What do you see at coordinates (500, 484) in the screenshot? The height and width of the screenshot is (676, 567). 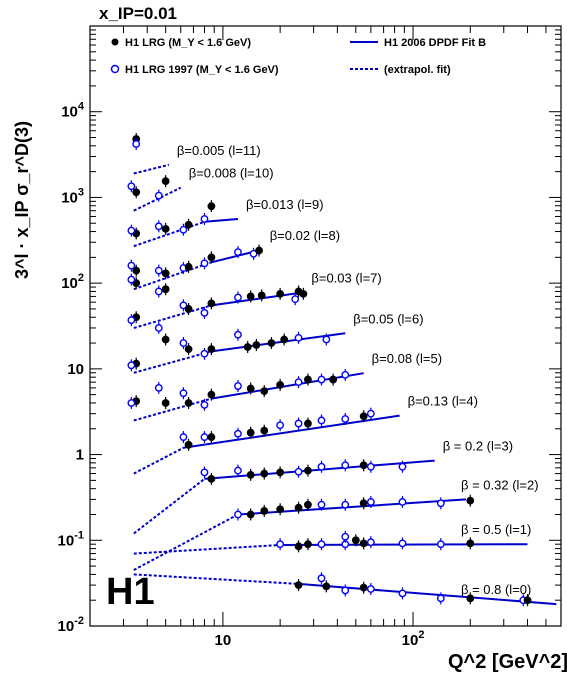 I see `series-label: β = 0.32 (l=2)` at bounding box center [500, 484].